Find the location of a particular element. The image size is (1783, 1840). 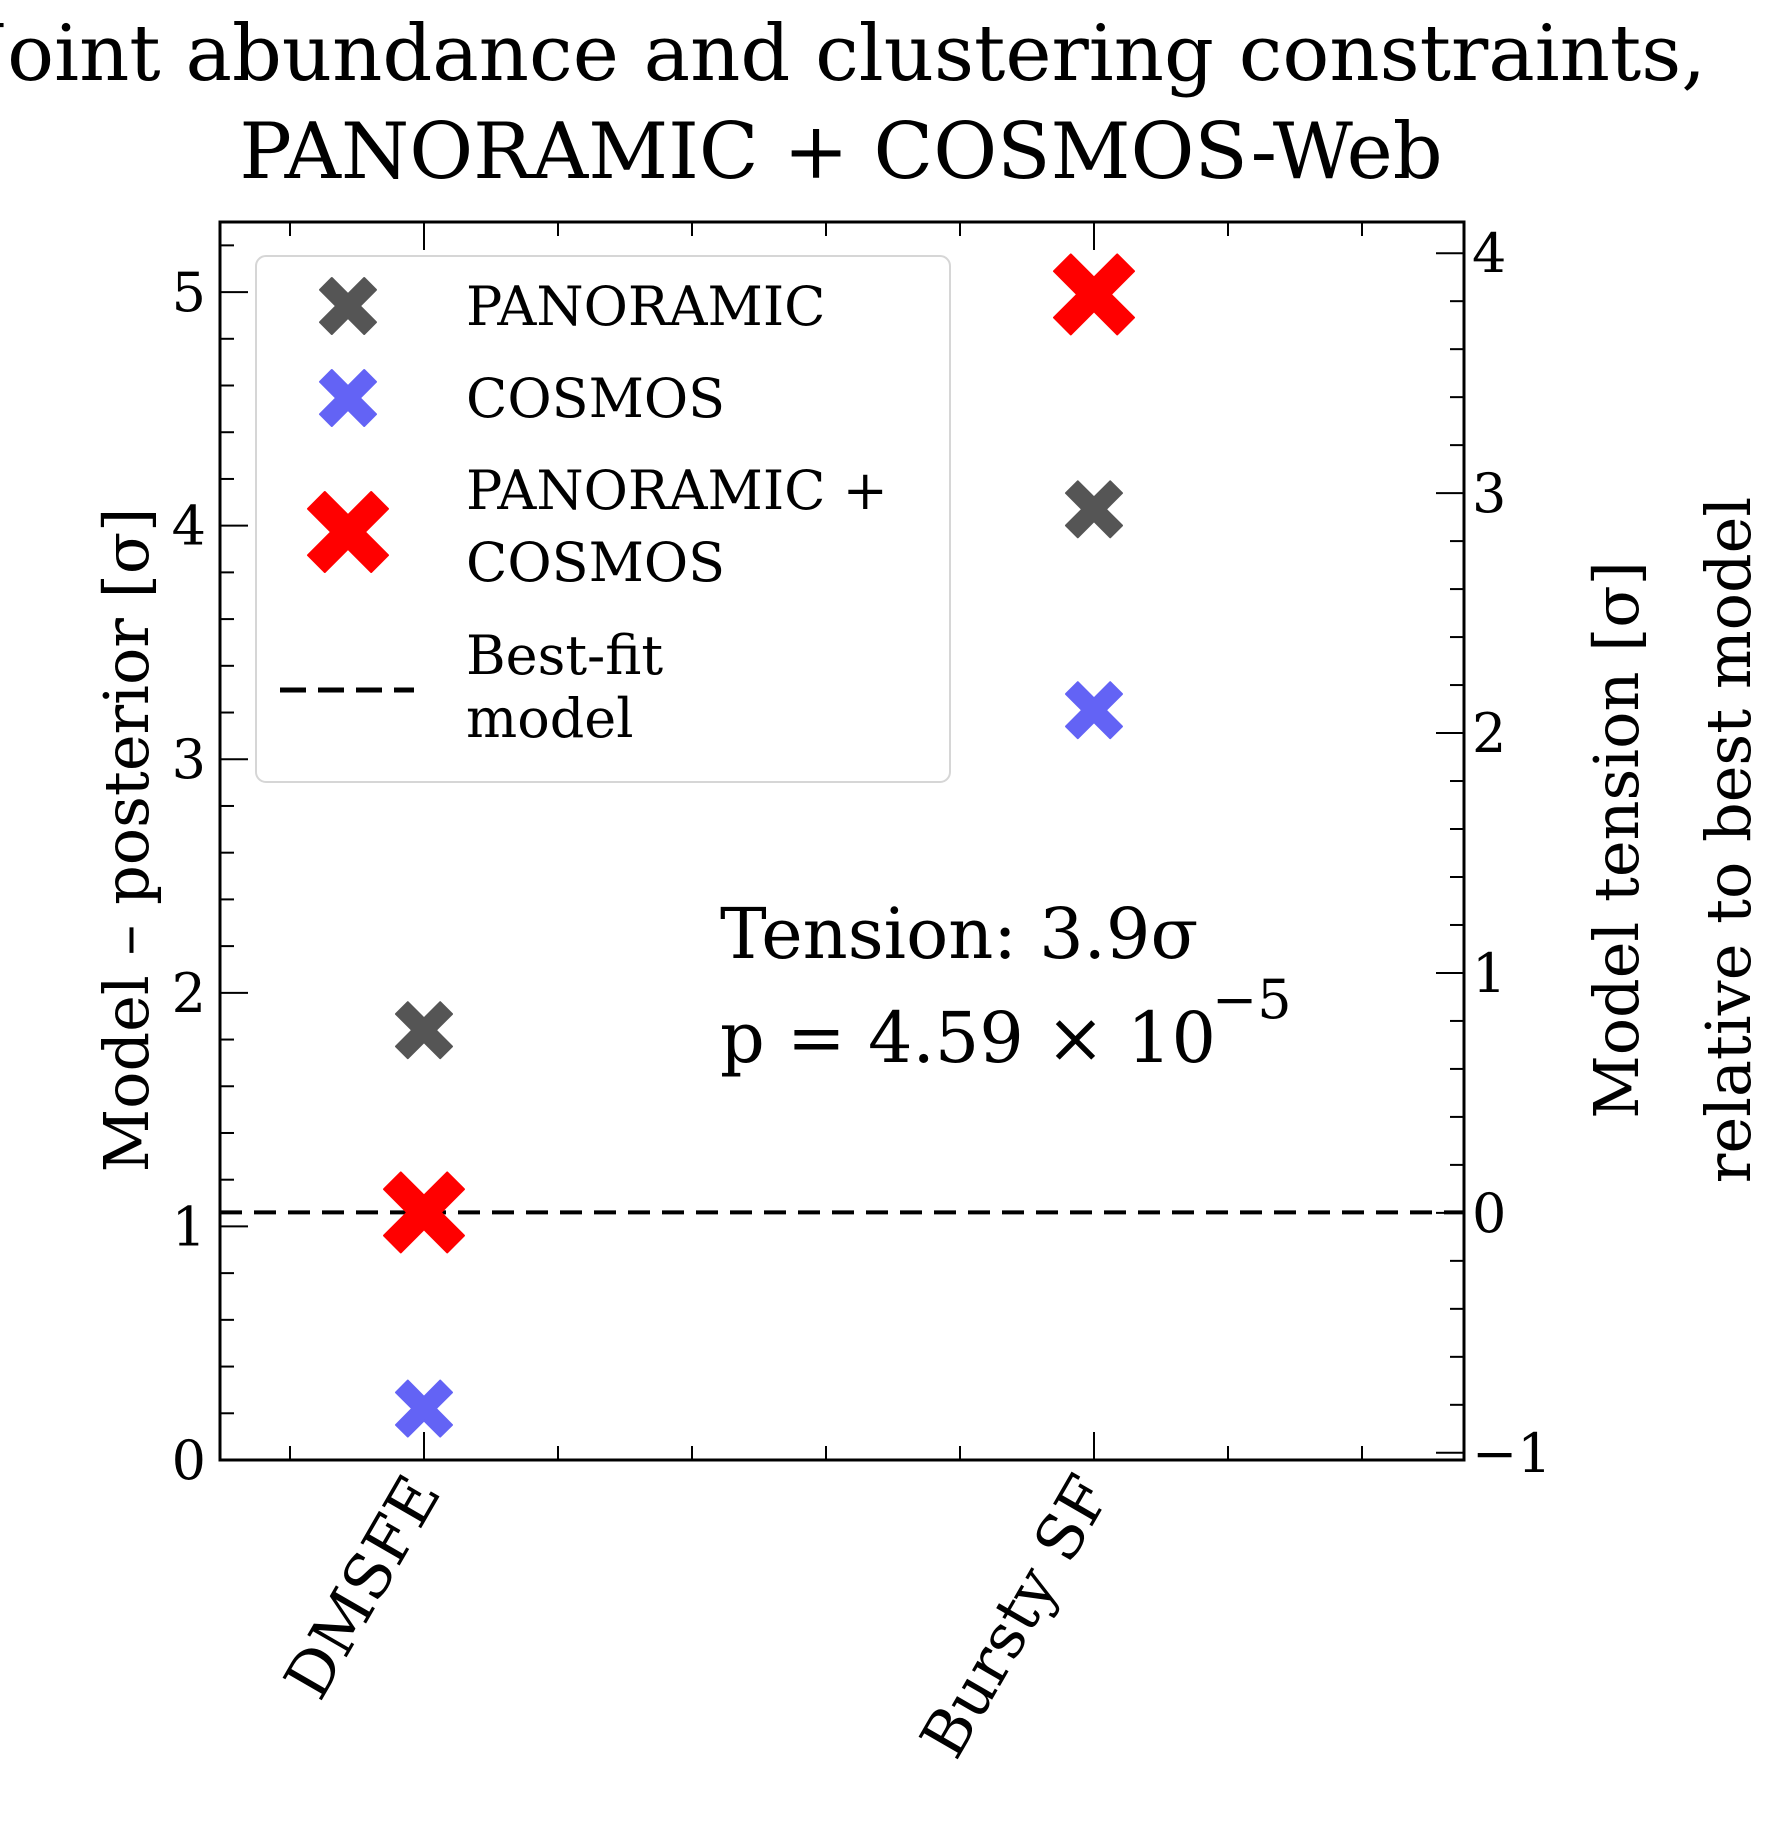

point-panoramic-cosmos-dmsfe is located at coordinates (424, 1212).